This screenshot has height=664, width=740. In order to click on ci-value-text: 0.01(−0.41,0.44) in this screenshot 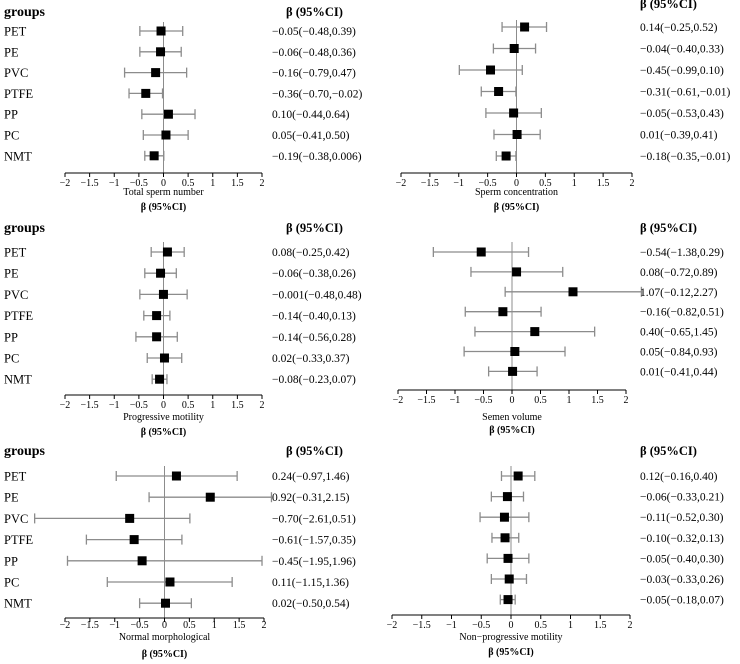, I will do `click(679, 372)`.